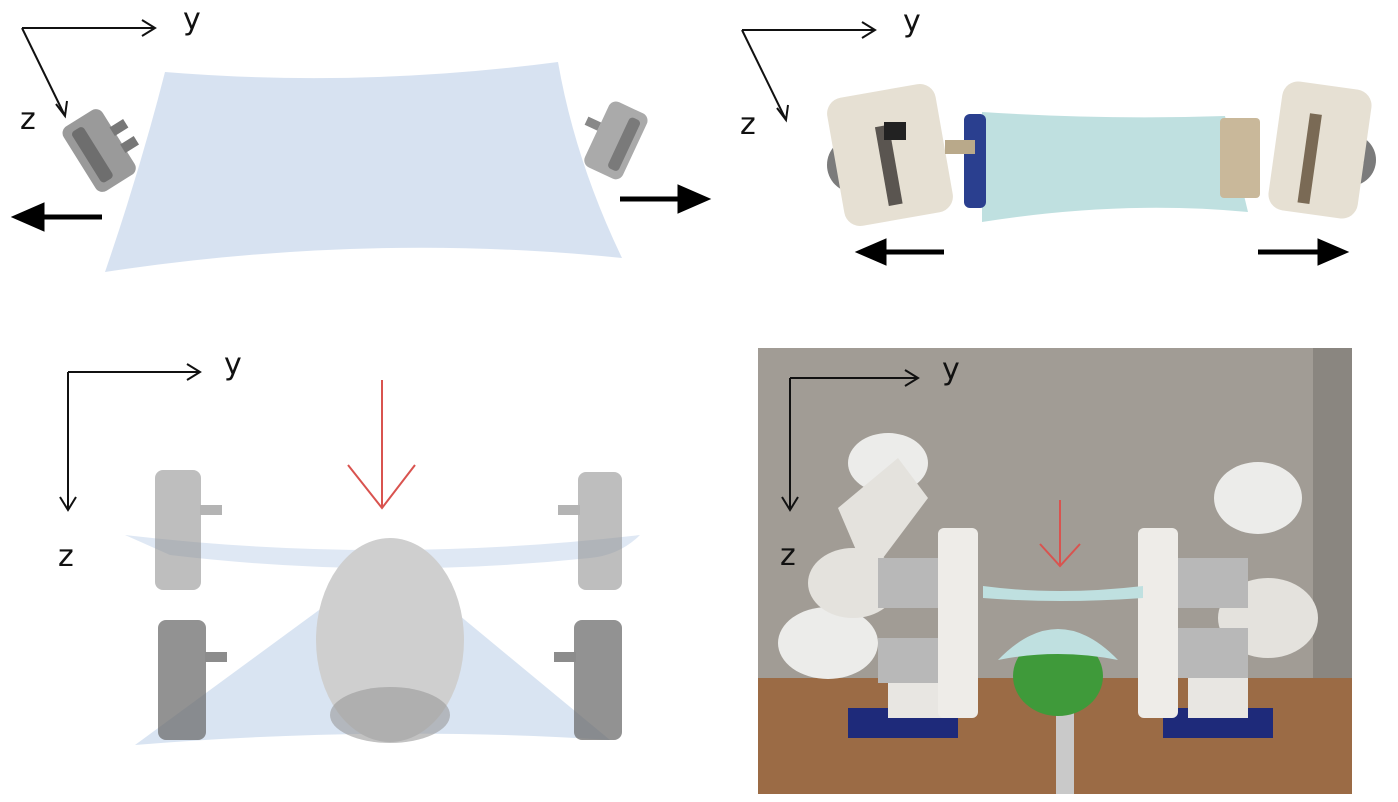 This screenshot has width=1398, height=802. What do you see at coordinates (192, 680) in the screenshot?
I see `gripper-lower-left-icon` at bounding box center [192, 680].